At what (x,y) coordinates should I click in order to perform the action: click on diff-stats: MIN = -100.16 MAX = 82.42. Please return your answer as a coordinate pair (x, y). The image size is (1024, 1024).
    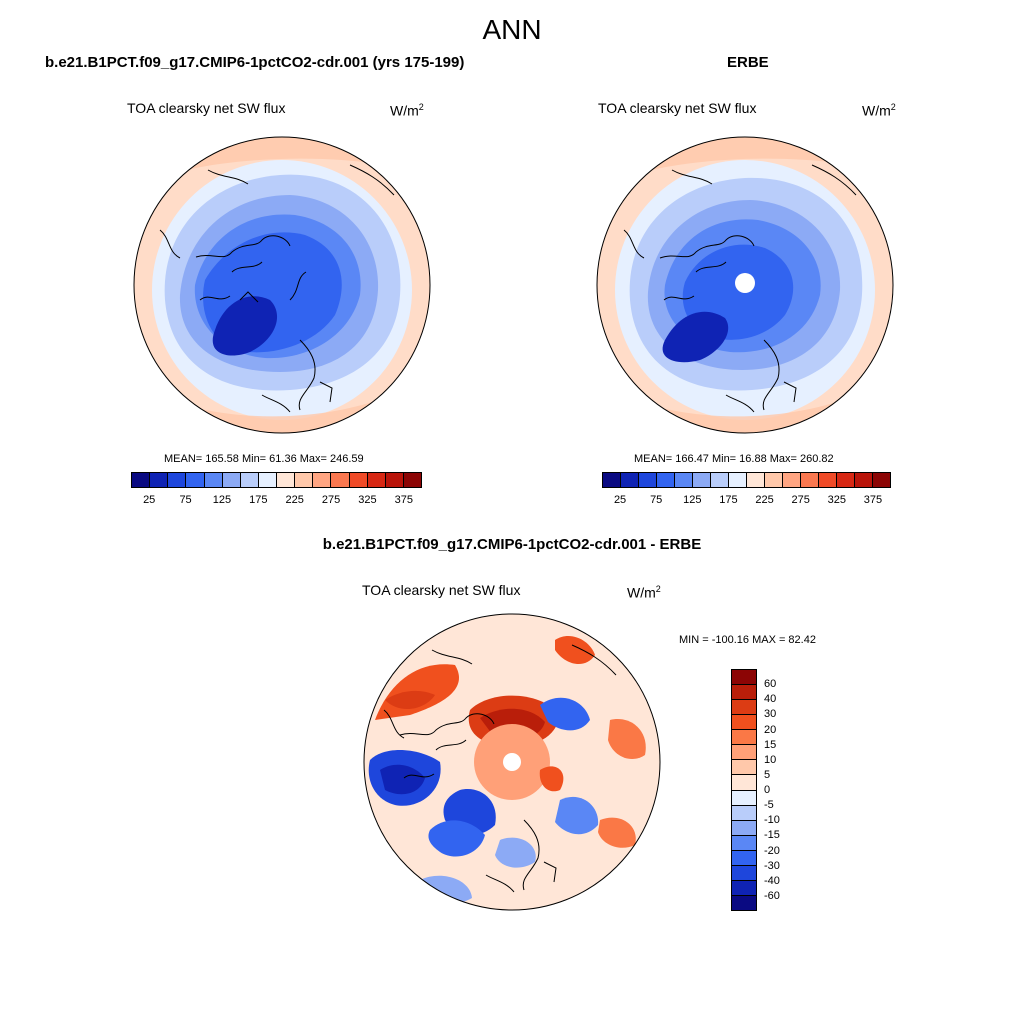
    Looking at the image, I should click on (747, 640).